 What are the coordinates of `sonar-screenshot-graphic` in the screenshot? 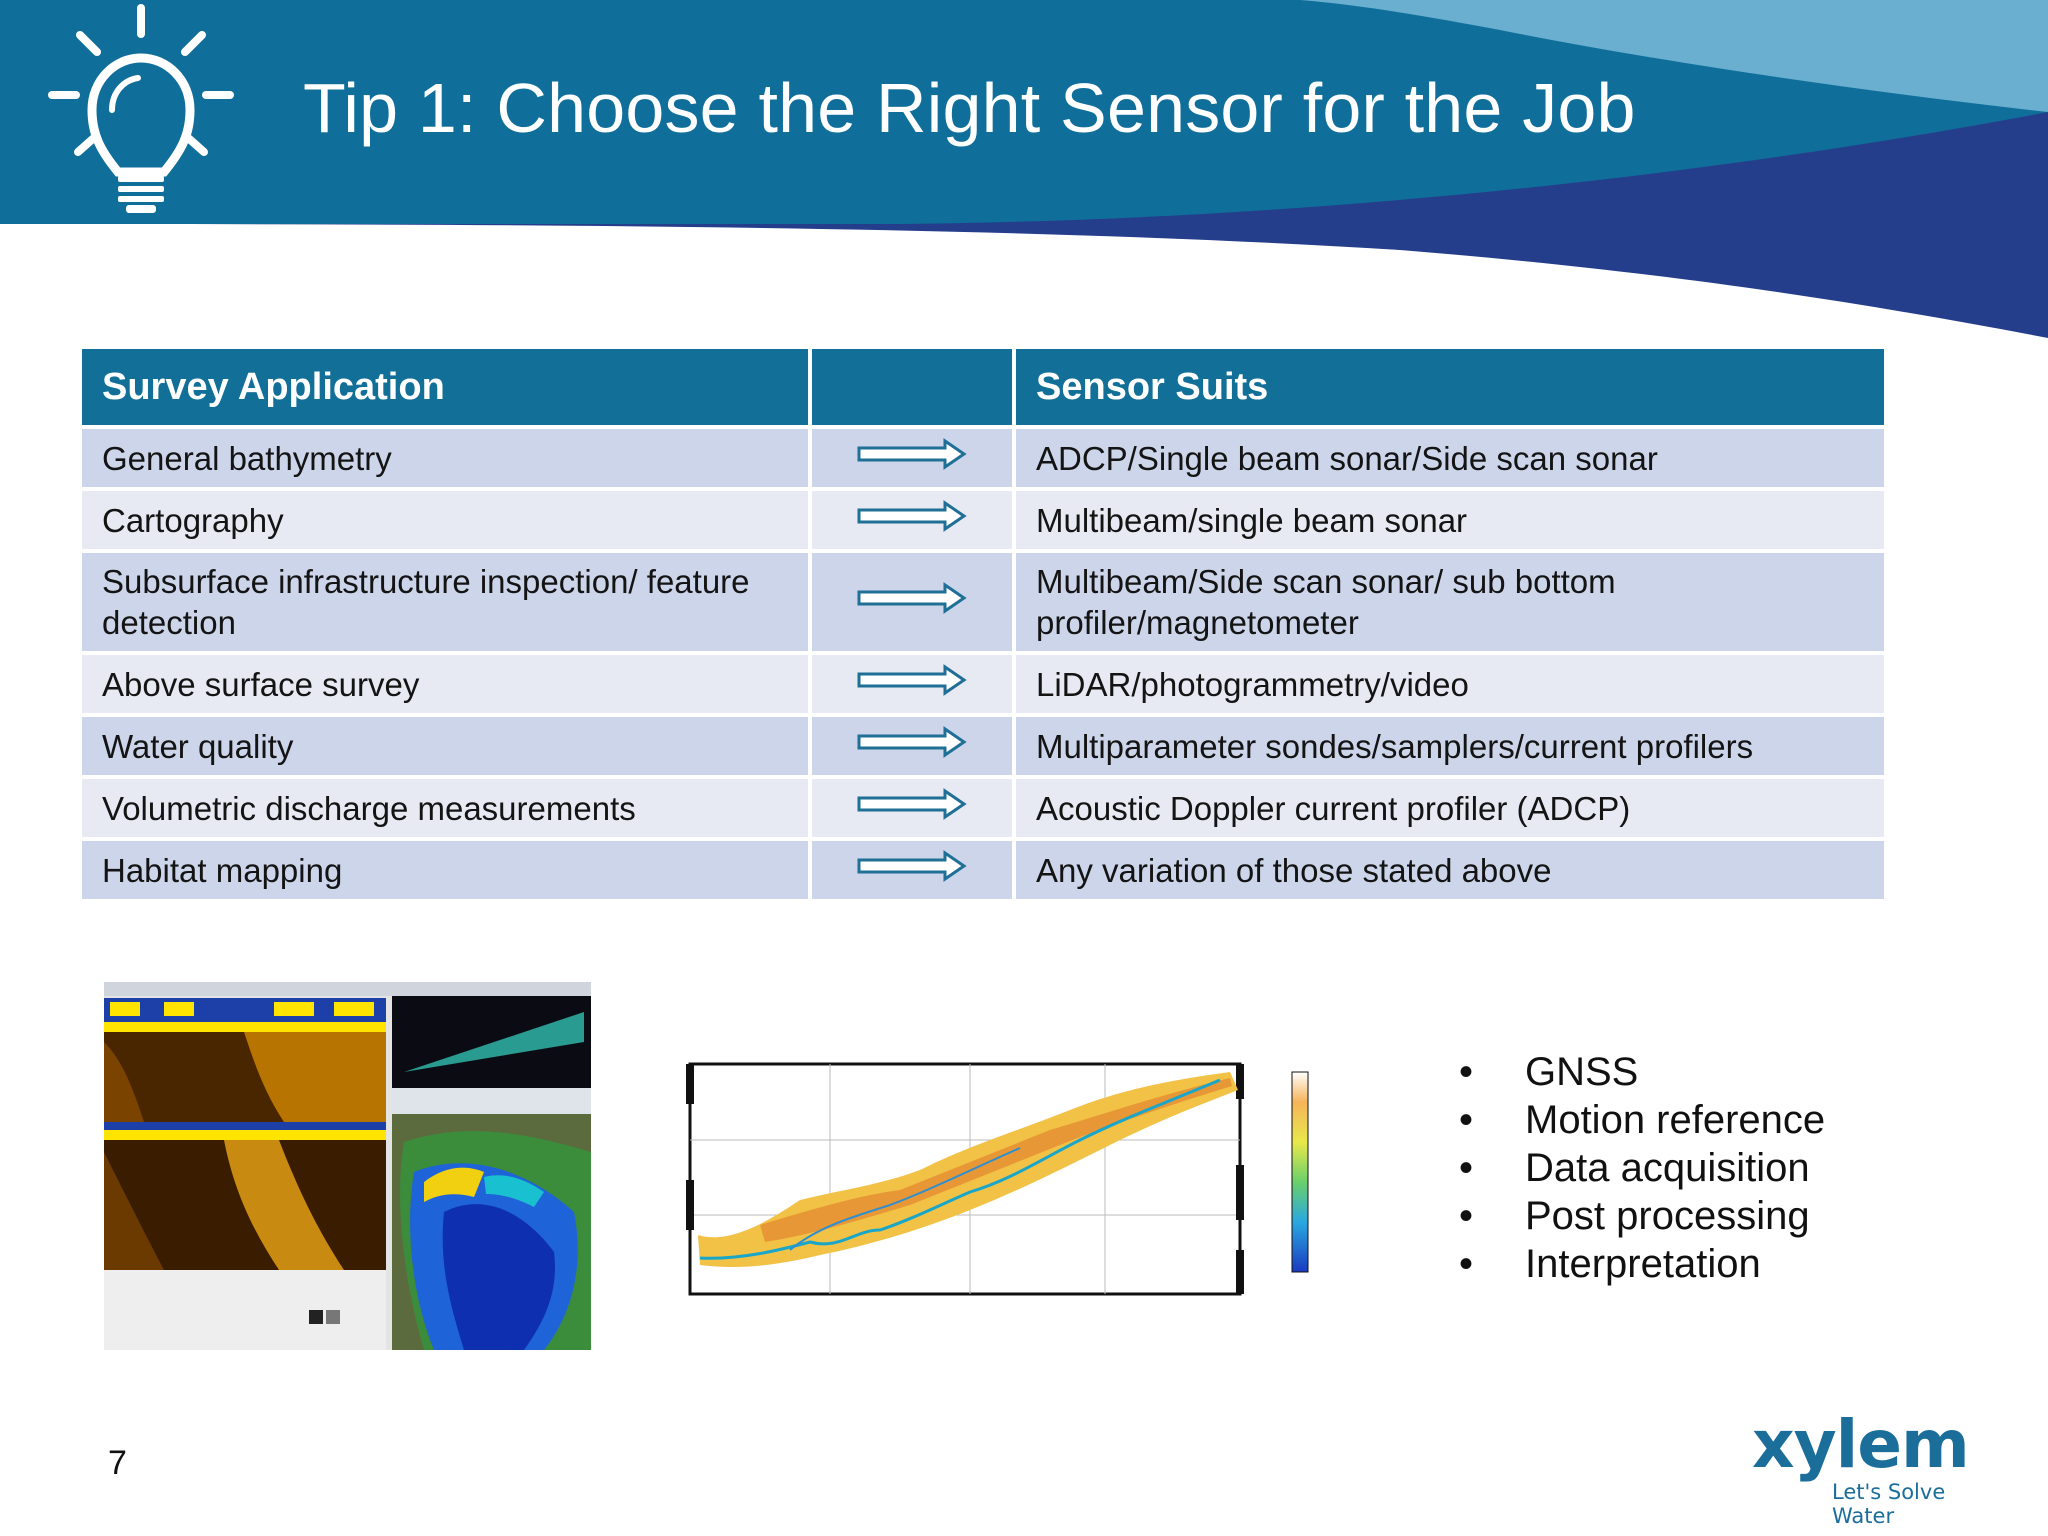 It's located at (347, 1166).